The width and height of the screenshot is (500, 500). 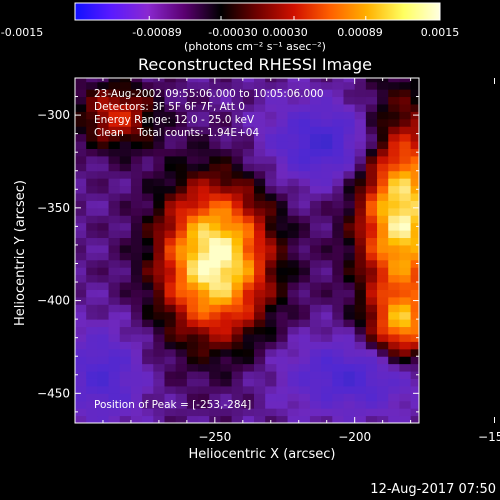 What do you see at coordinates (360, 32) in the screenshot?
I see `colorbar-tick-label: 0.00089` at bounding box center [360, 32].